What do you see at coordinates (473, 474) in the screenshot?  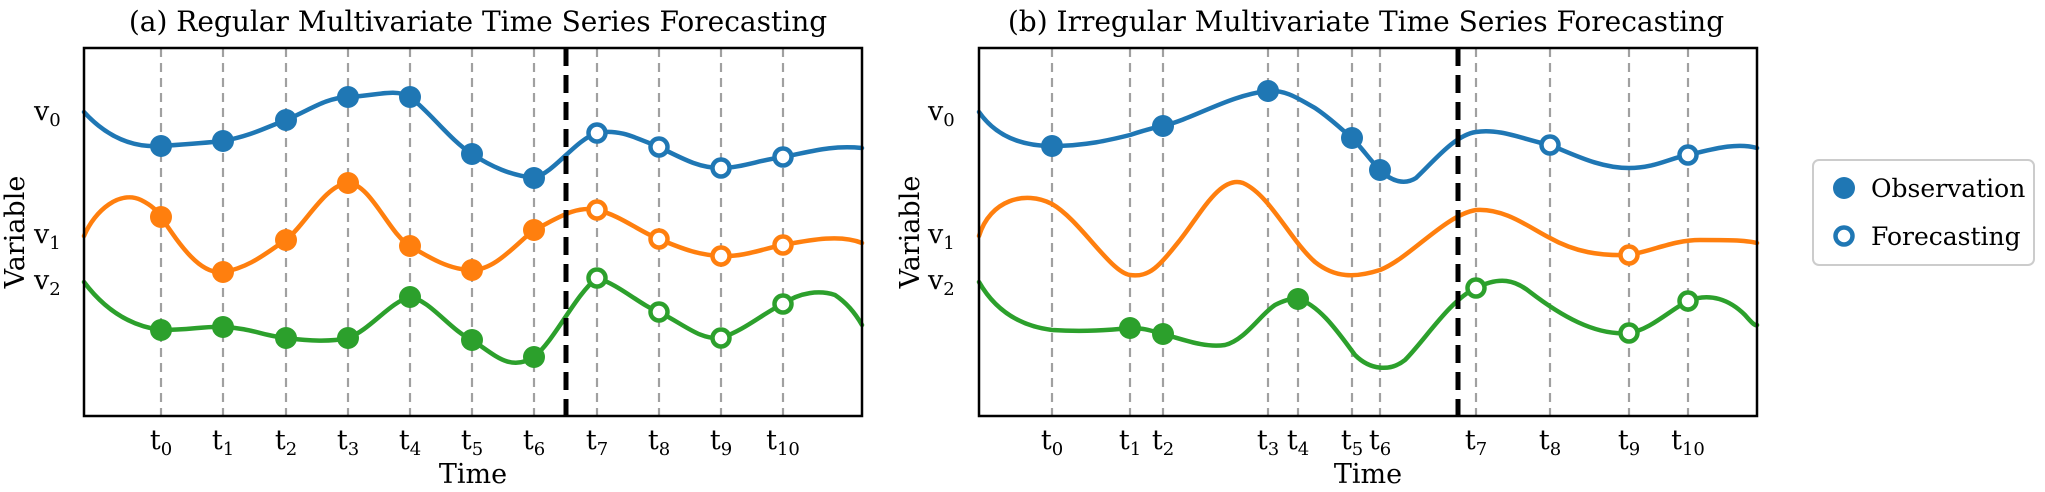 I see `panel-a-xlabel: Time` at bounding box center [473, 474].